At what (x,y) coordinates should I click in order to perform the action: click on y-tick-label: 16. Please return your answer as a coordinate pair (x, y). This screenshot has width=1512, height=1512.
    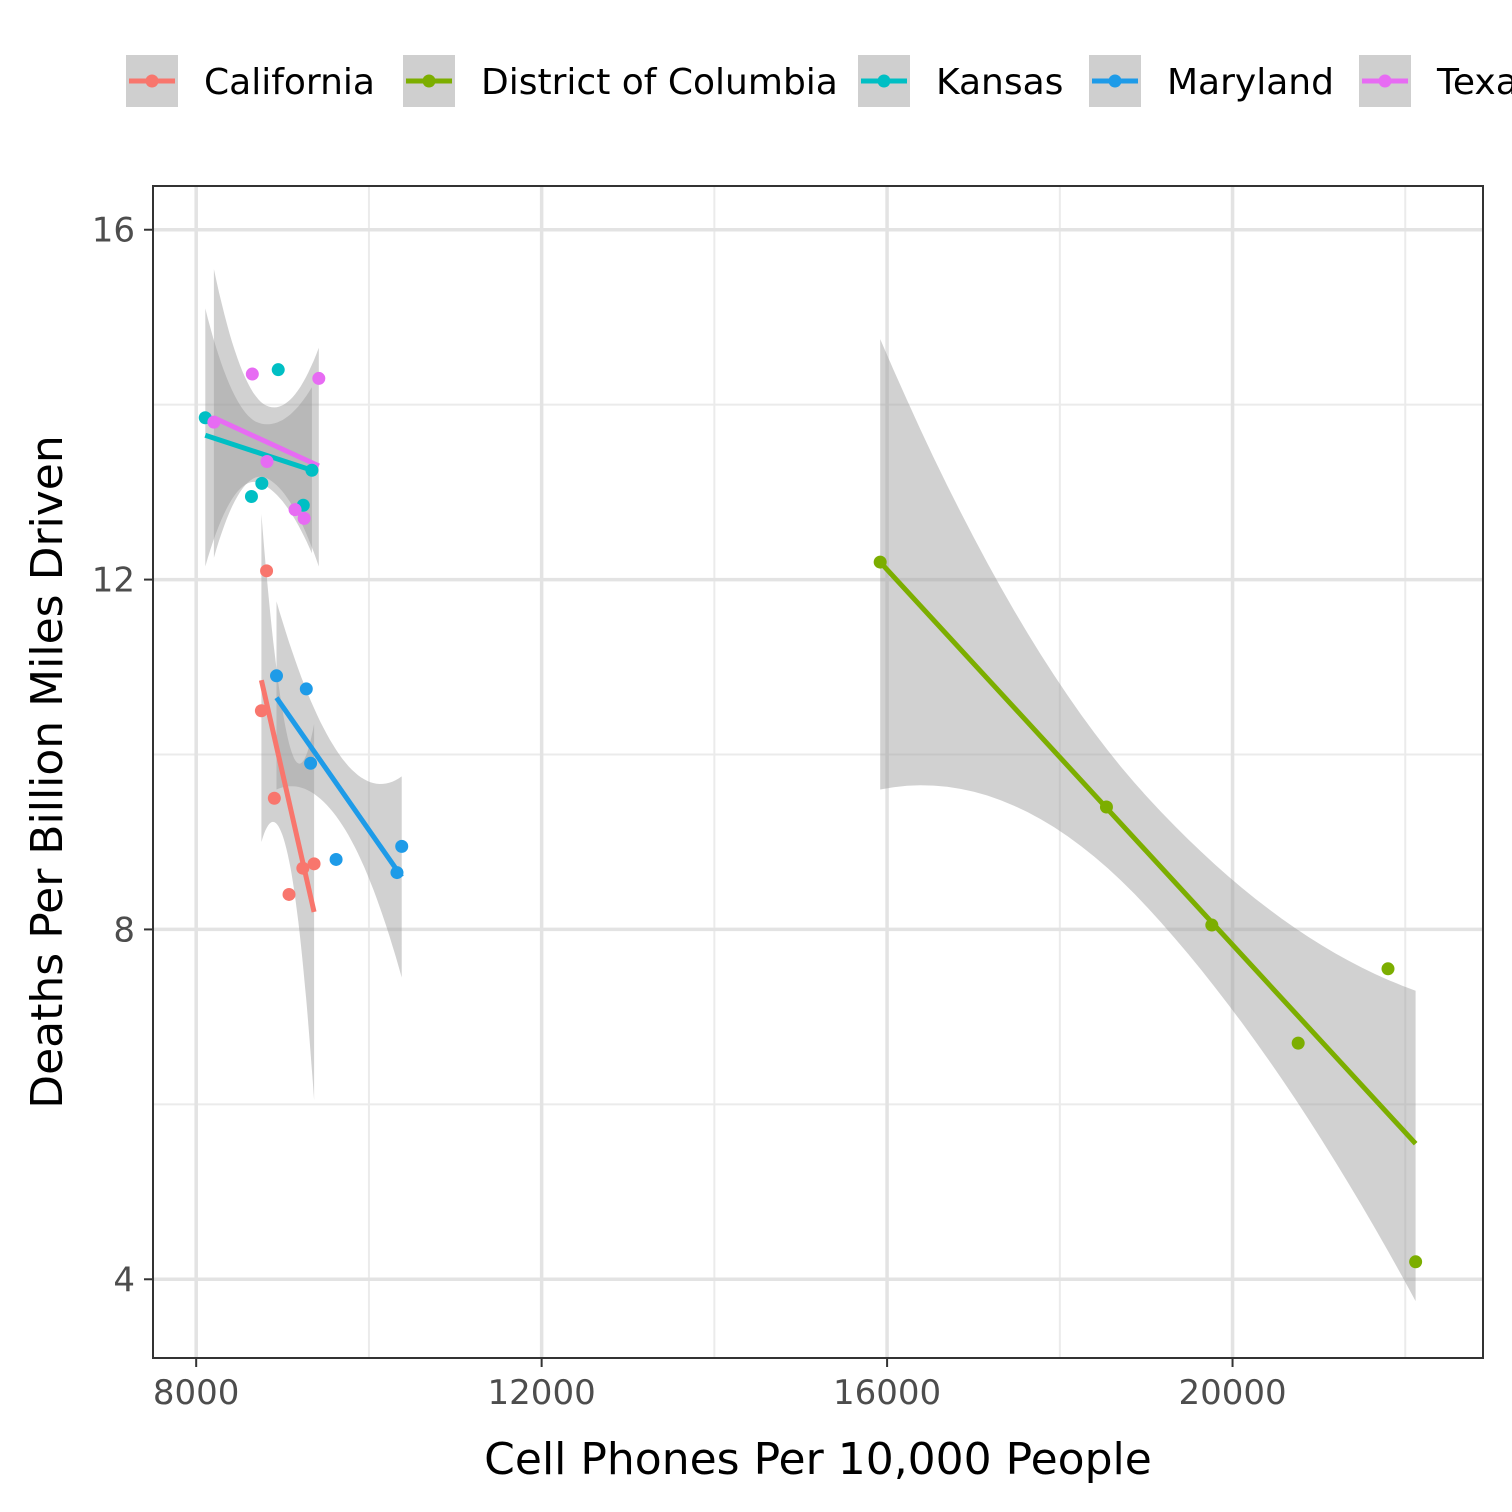
    Looking at the image, I should click on (113, 231).